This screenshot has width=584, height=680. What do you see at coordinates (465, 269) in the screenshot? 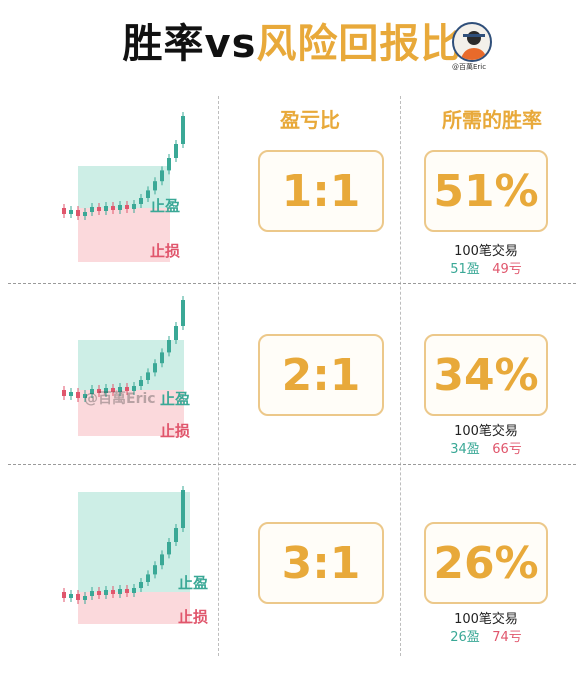
I see `wins-1: 51盈` at bounding box center [465, 269].